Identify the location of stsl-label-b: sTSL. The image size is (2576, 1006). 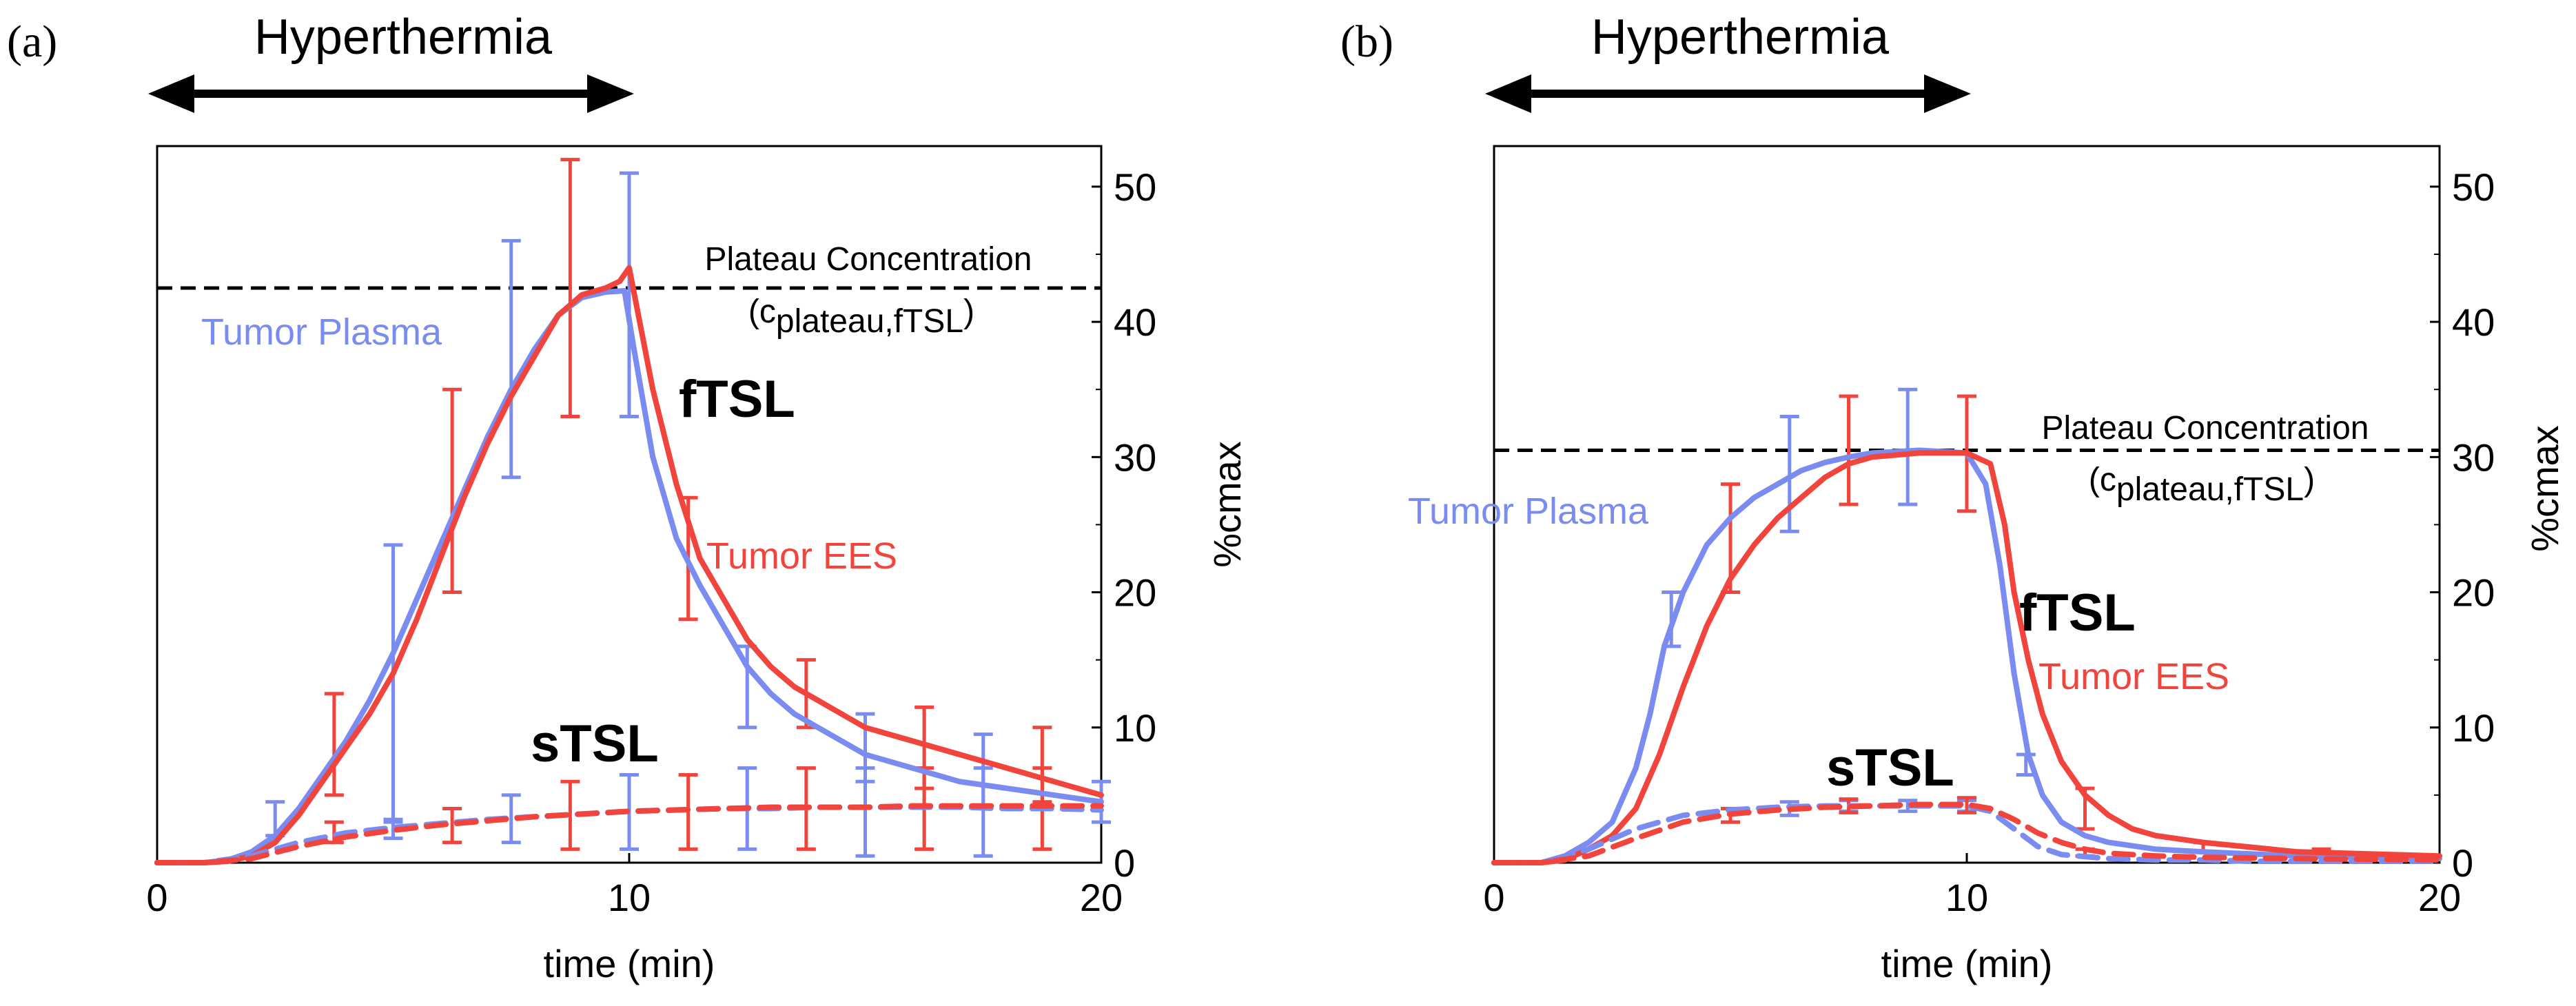
(1890, 768).